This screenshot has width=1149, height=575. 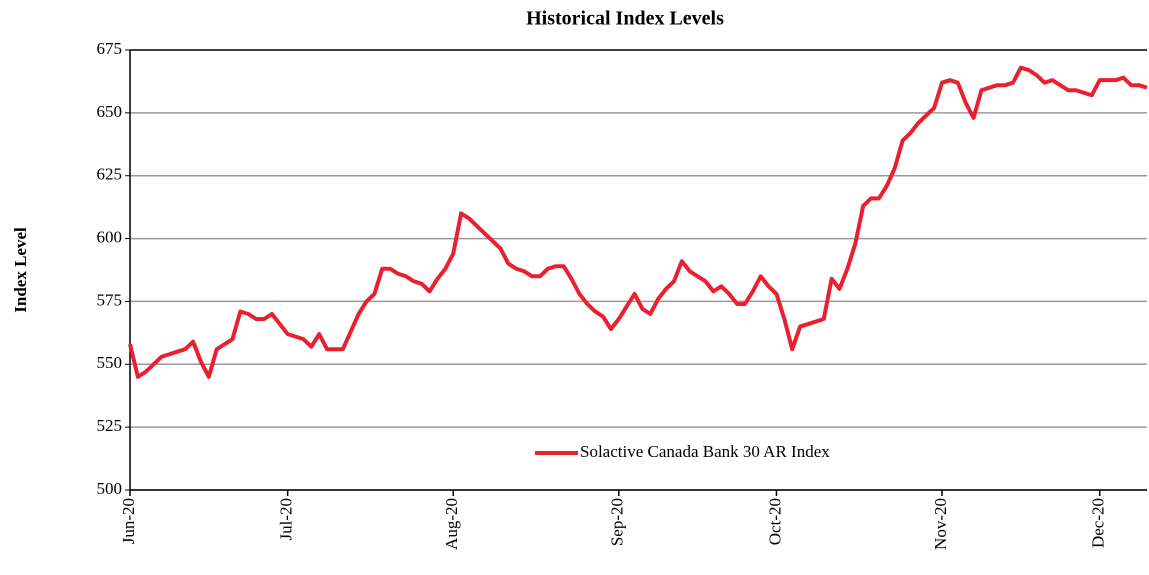 I want to click on y-tick-label: 525, so click(x=110, y=425).